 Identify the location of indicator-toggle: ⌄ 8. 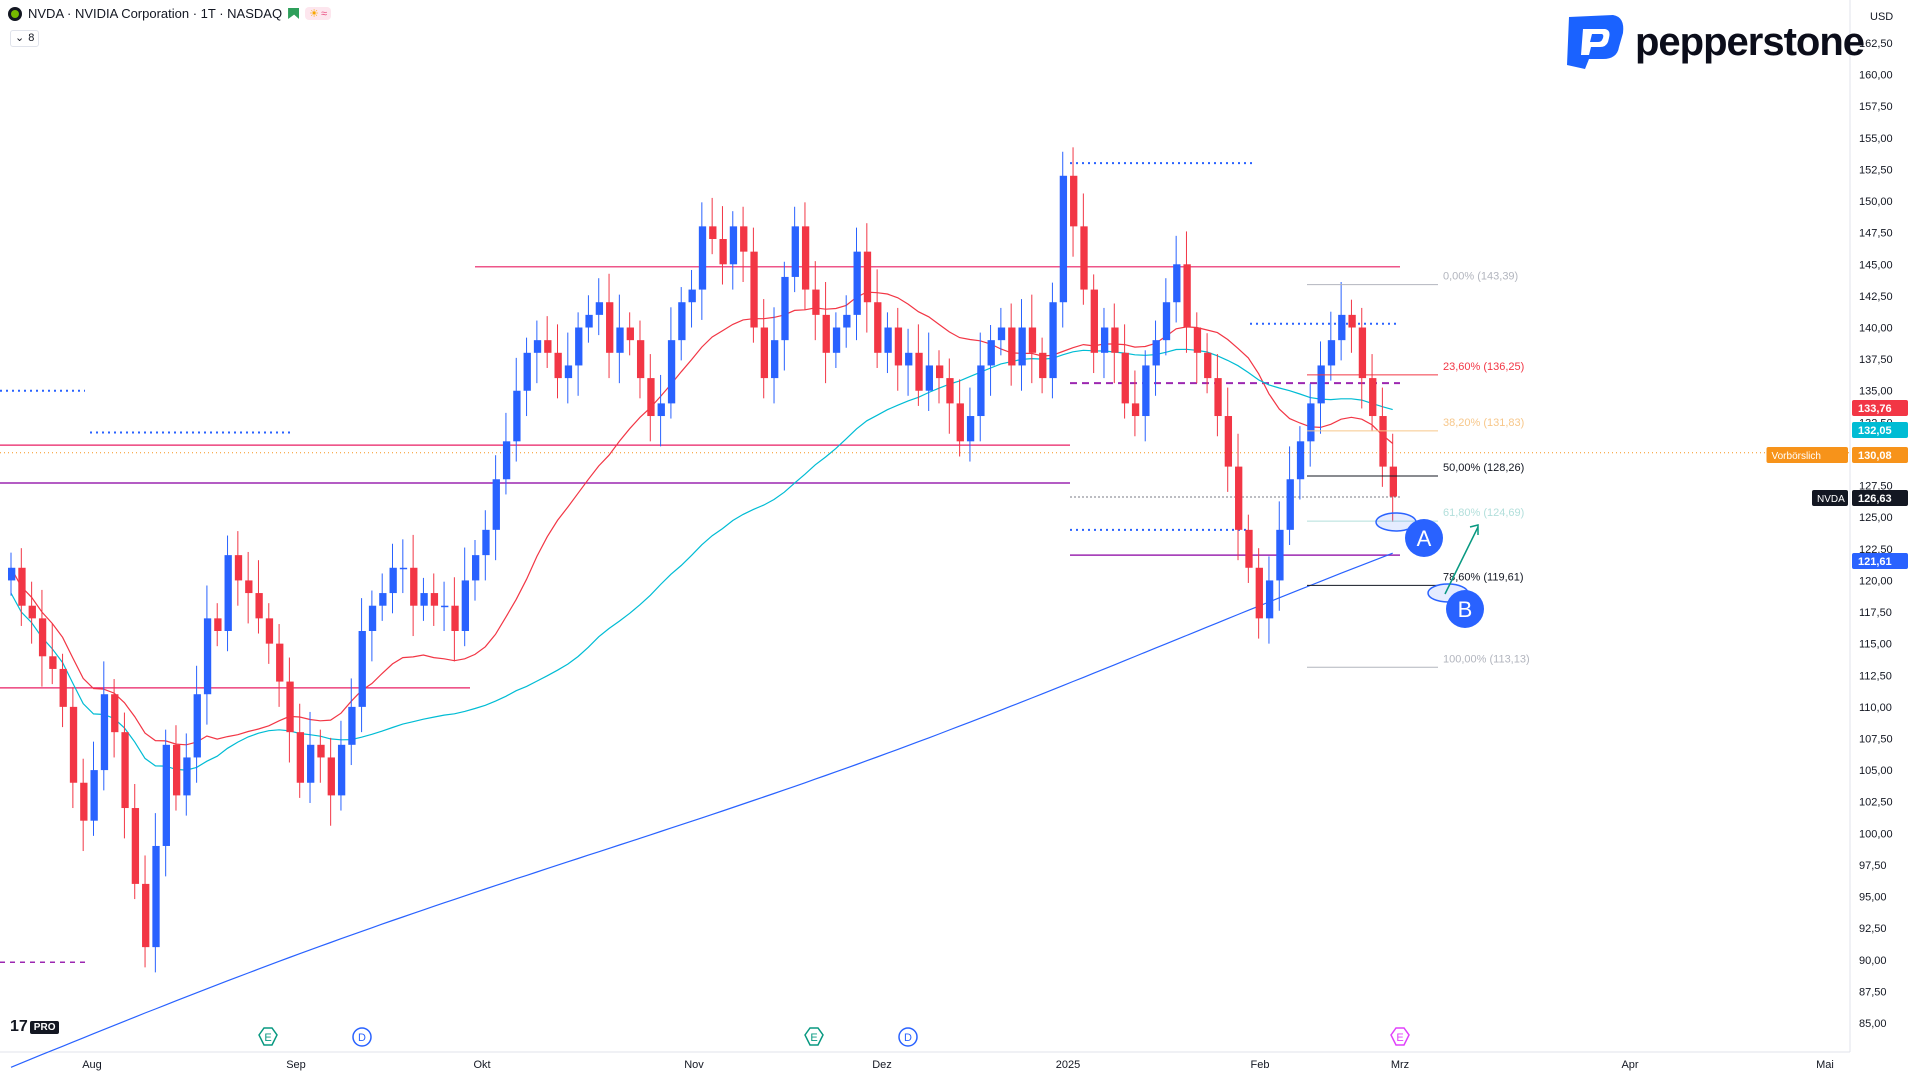
(25, 38).